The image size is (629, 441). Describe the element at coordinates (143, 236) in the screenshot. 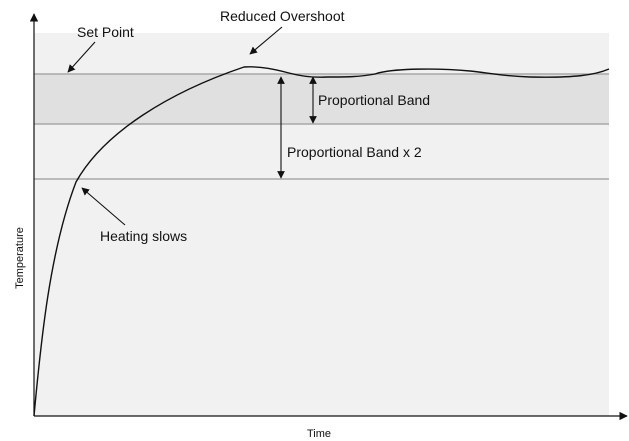

I see `heating-slows-label: Heating slows` at that location.